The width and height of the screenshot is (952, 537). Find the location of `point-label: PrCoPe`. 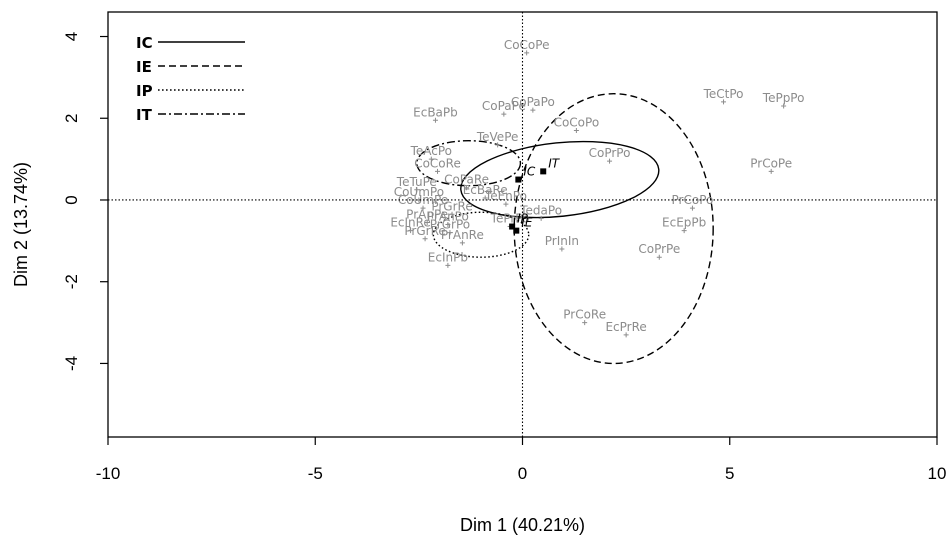

point-label: PrCoPe is located at coordinates (771, 163).